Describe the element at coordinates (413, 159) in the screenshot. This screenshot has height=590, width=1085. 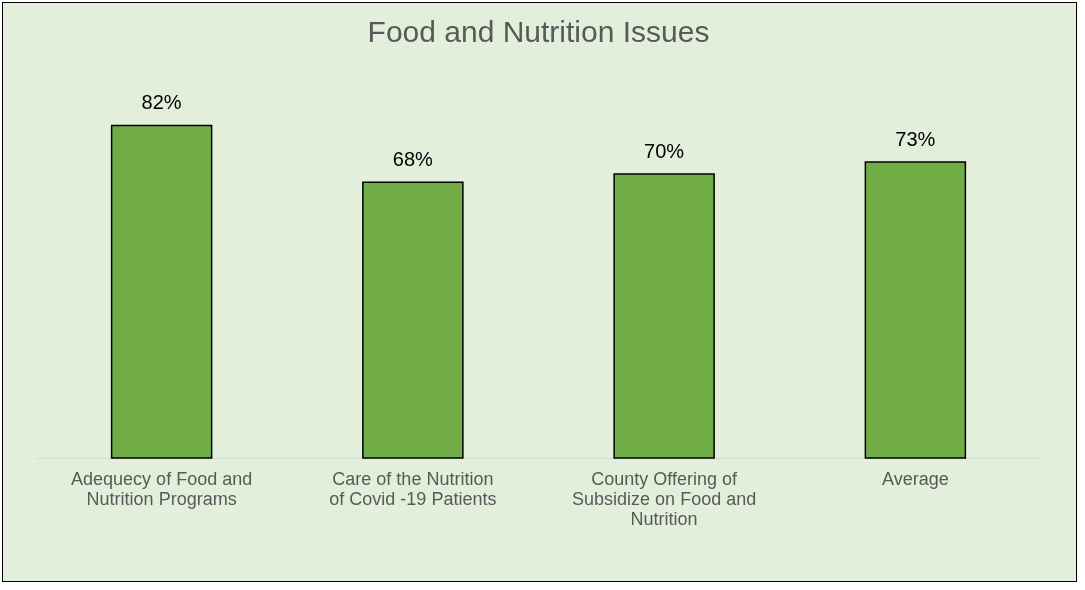
I see `data-label: 68%` at that location.